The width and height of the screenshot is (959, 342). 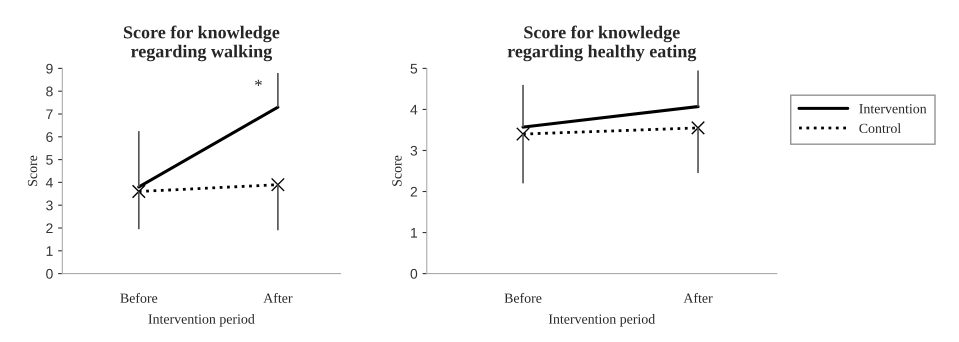 I want to click on y-tick-label: 8, so click(x=49, y=91).